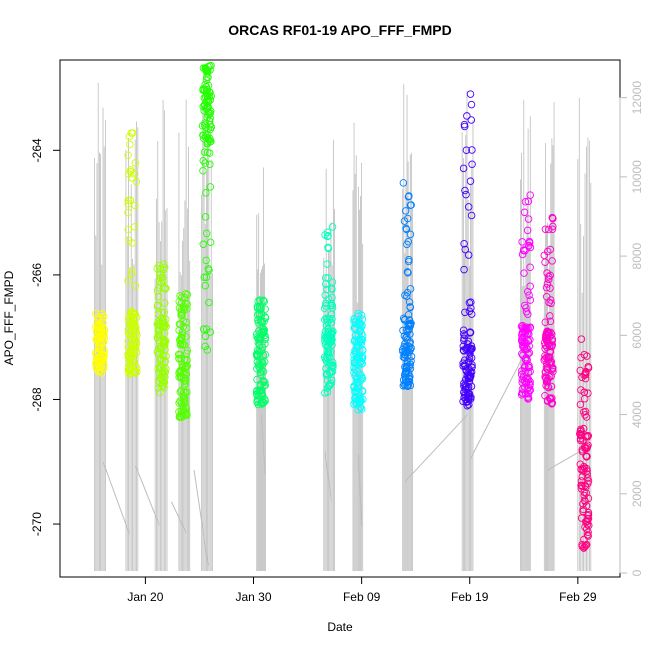 The height and width of the screenshot is (650, 650). I want to click on x-axis: Jan 20 Jan 30 Feb 09 Feb 19 Feb 29, so click(362, 590).